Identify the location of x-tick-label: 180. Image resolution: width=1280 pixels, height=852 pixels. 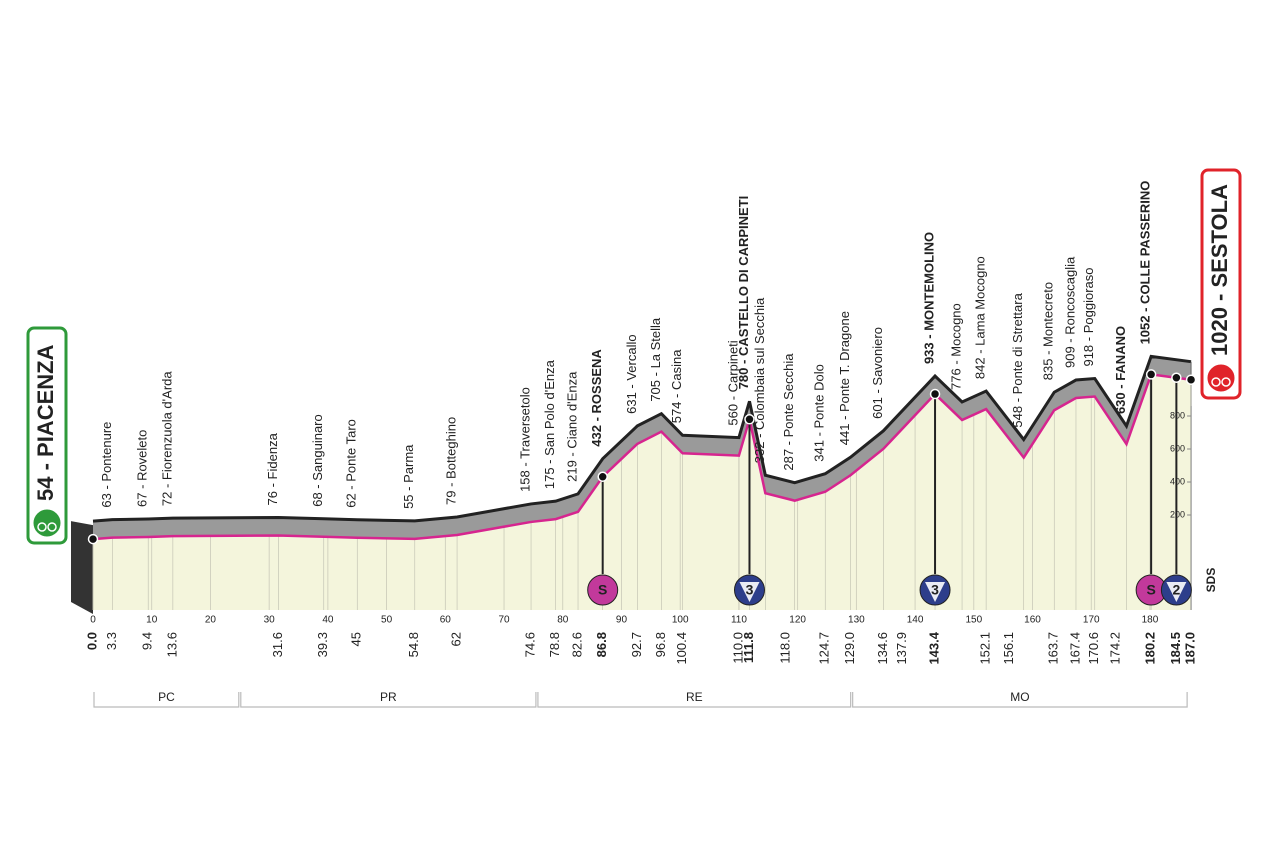
(1150, 620).